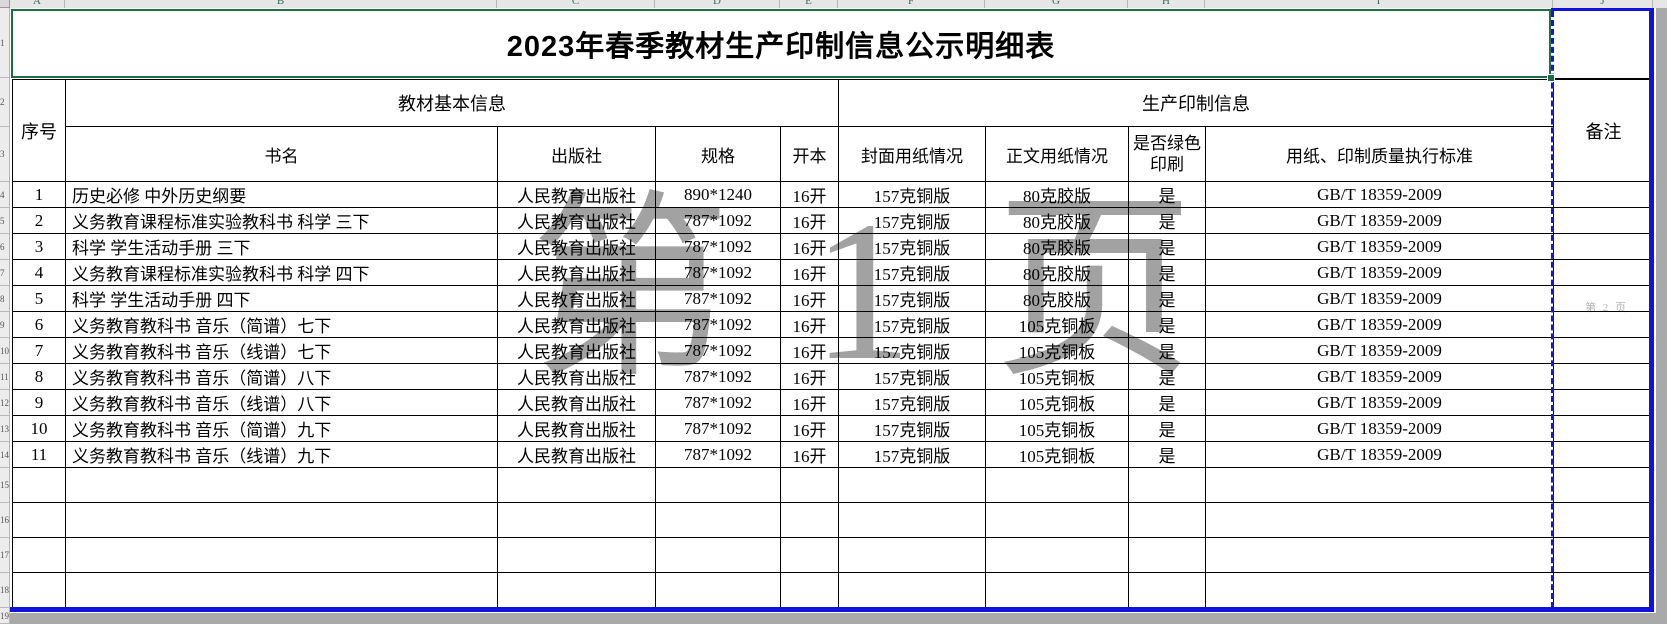 The width and height of the screenshot is (1667, 624). I want to click on cell-serial, so click(39, 520).